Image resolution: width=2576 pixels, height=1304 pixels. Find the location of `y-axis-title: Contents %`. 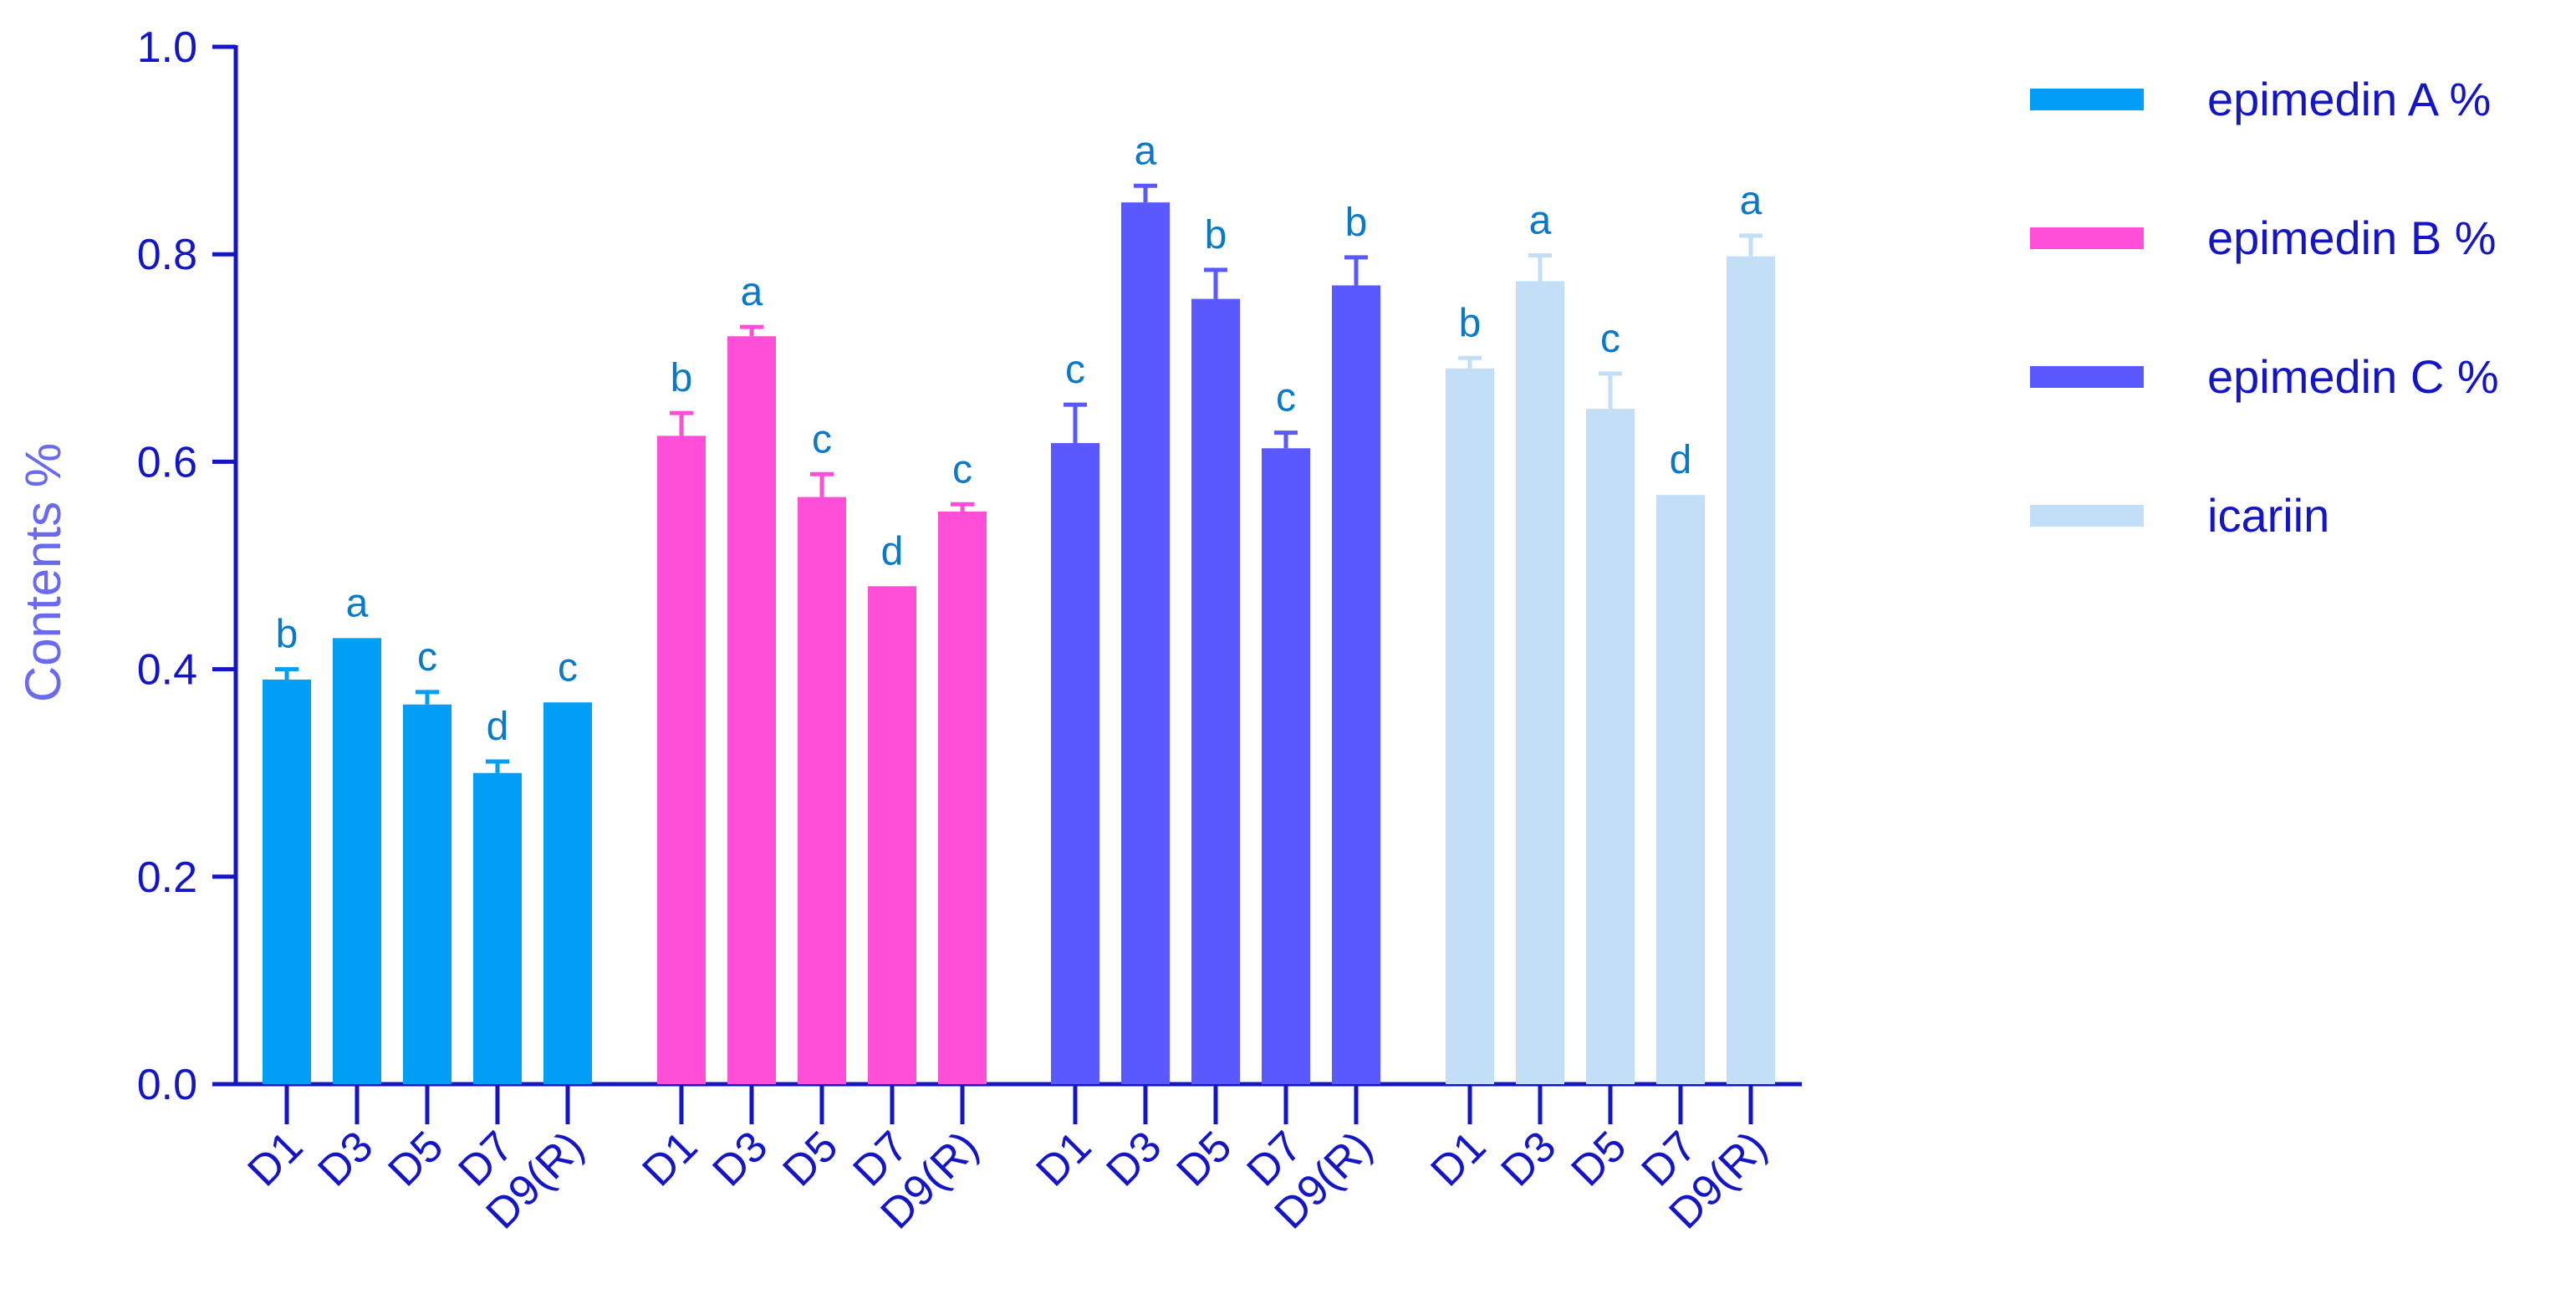

y-axis-title: Contents % is located at coordinates (43, 572).